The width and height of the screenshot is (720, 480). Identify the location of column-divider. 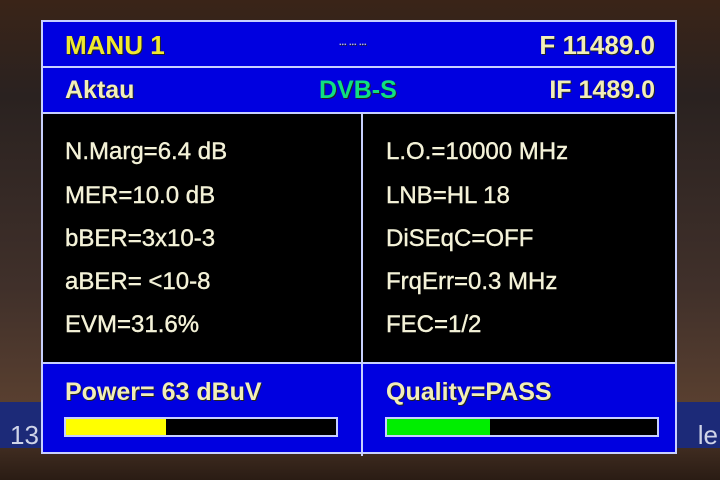
(362, 285).